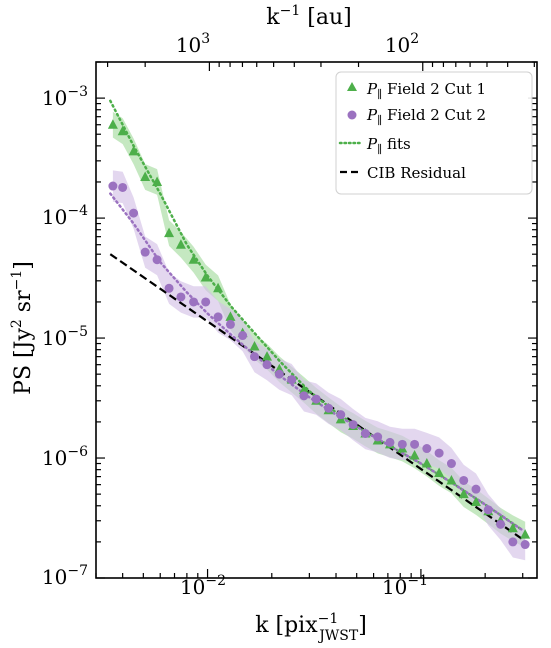  What do you see at coordinates (416, 173) in the screenshot?
I see `legend-label-cib: CIB Residual` at bounding box center [416, 173].